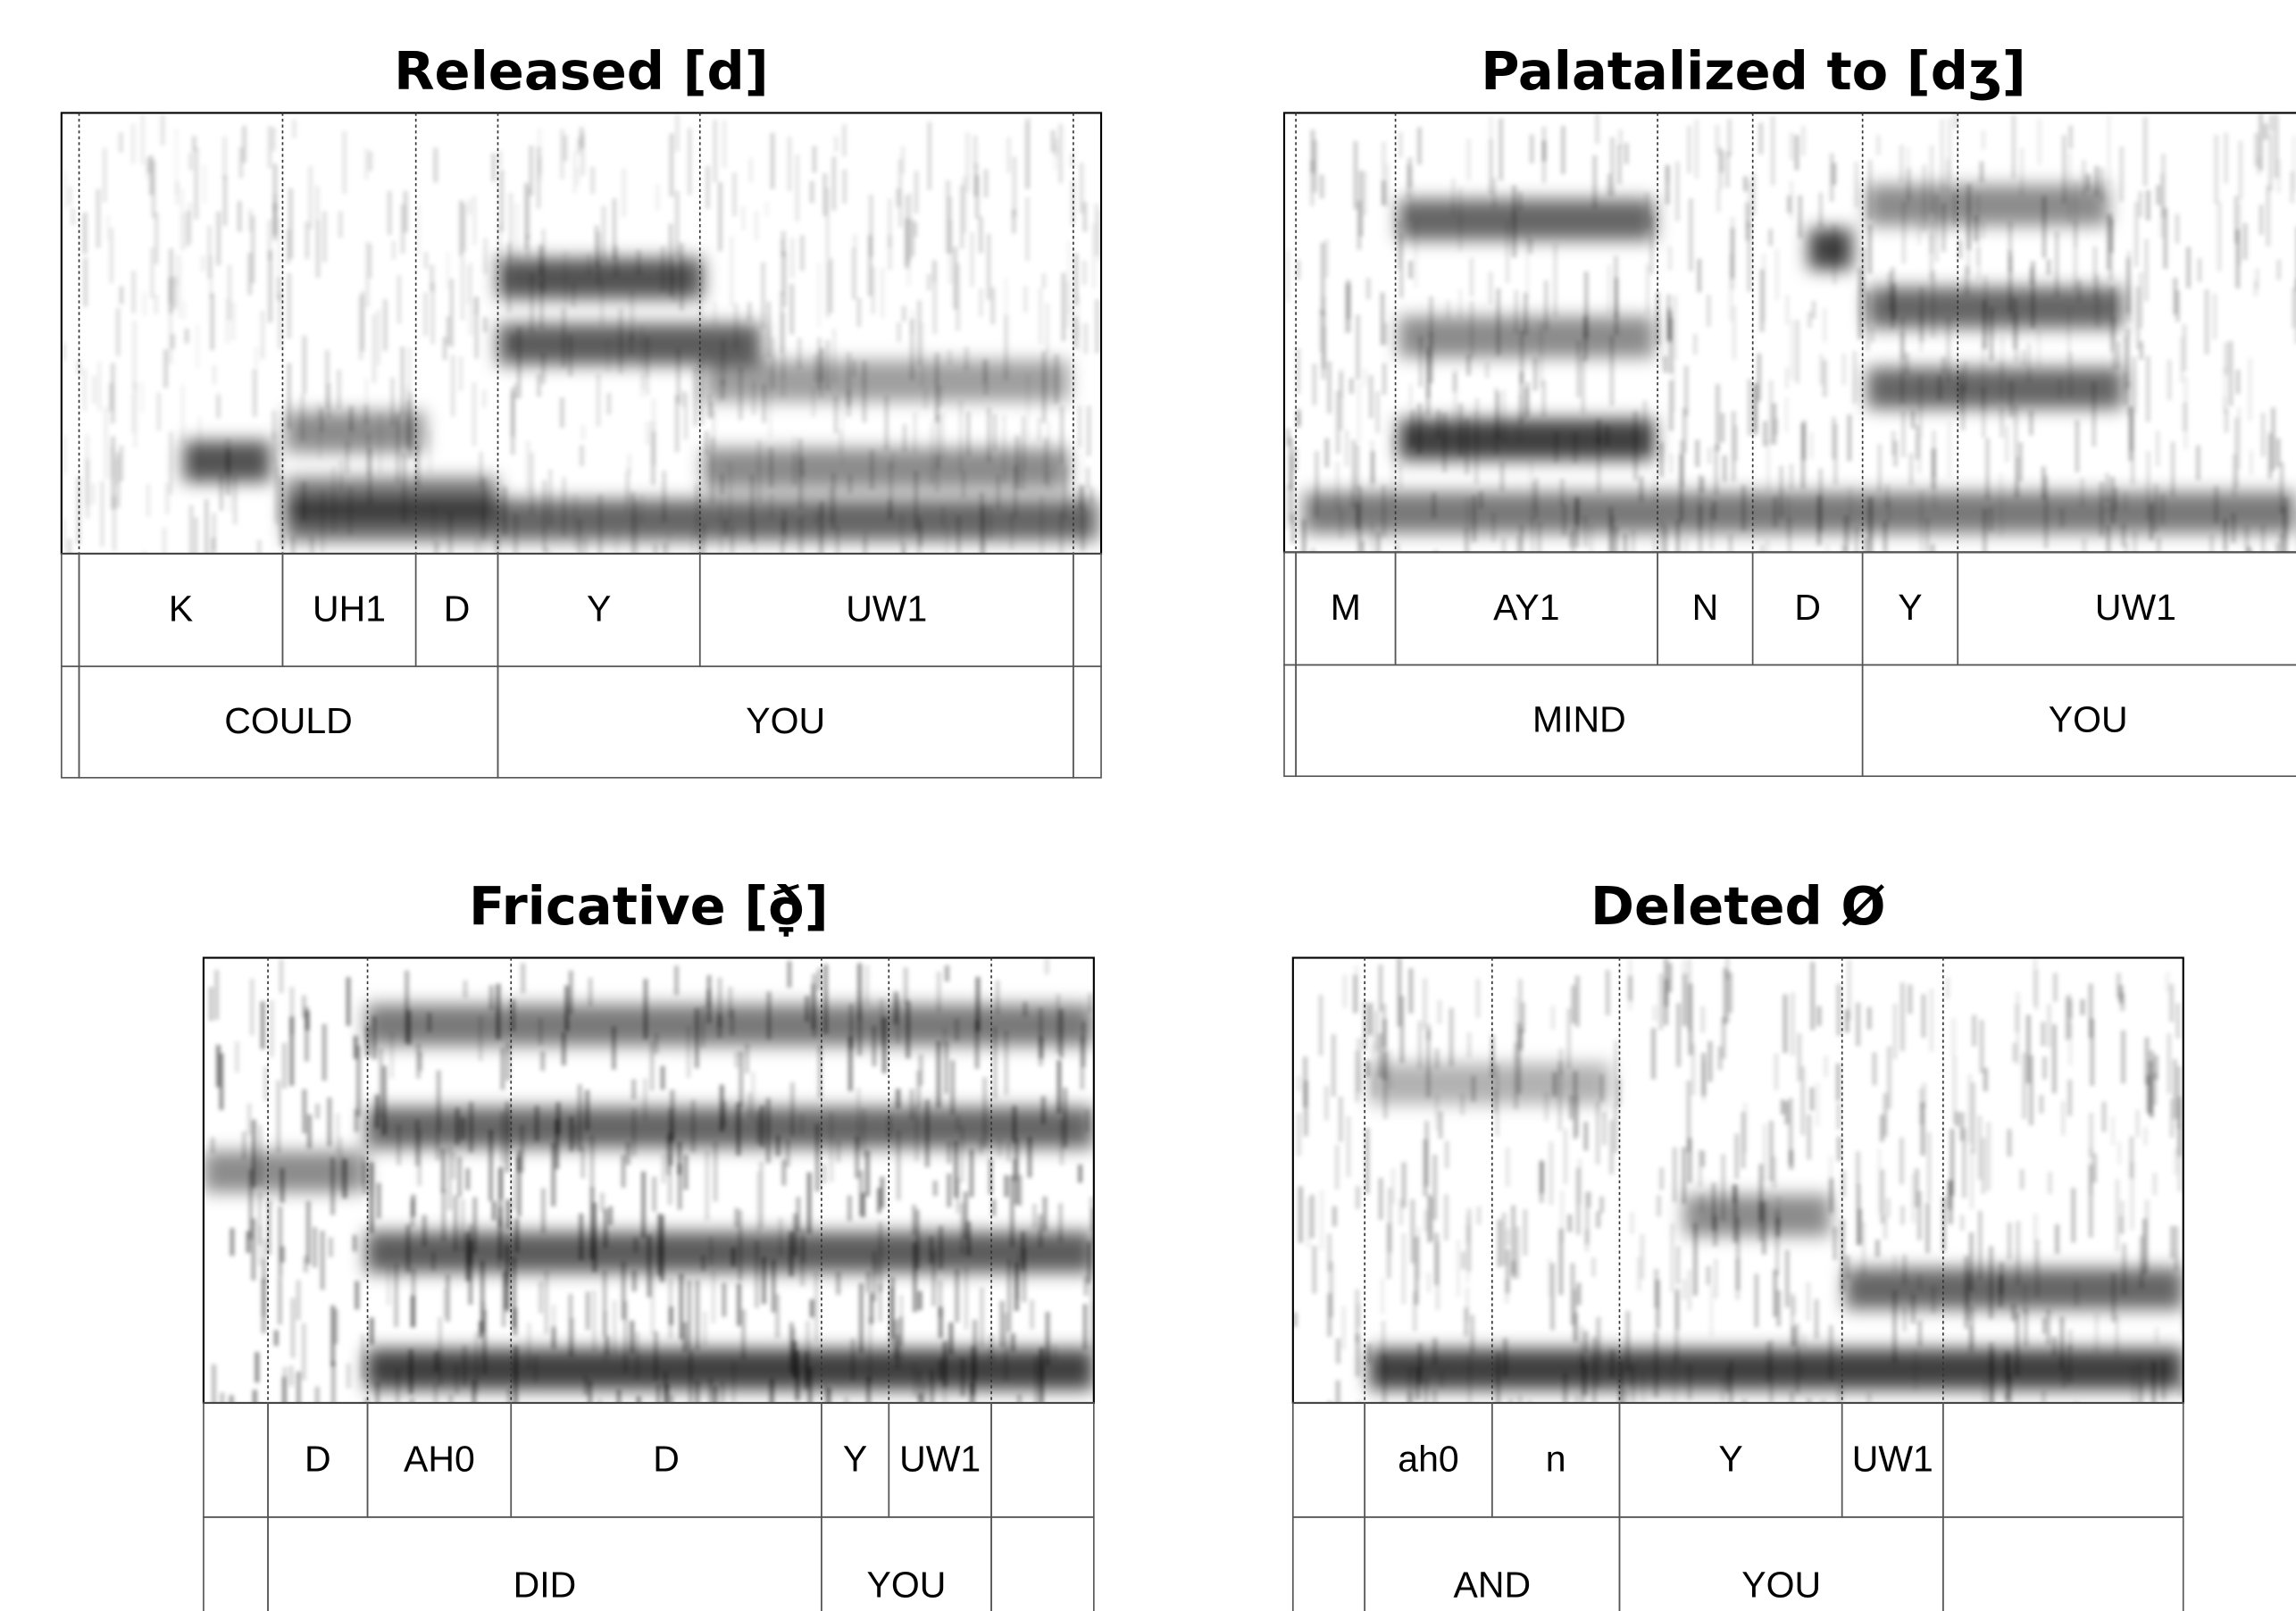  What do you see at coordinates (70, 722) in the screenshot?
I see `words-interval` at bounding box center [70, 722].